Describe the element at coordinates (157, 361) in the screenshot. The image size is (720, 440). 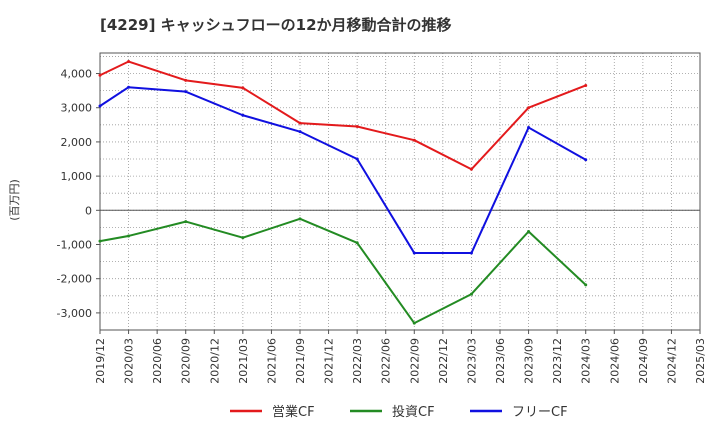
I see `x-tick-label: 2020/06` at that location.